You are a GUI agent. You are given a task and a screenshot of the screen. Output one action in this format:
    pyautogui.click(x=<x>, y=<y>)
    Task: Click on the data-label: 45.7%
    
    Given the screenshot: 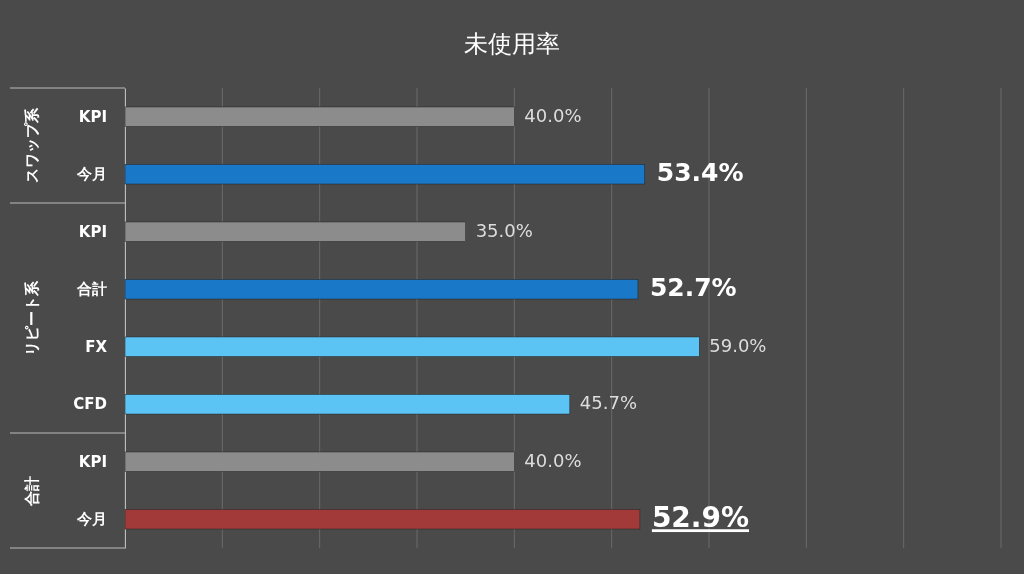 What is the action you would take?
    pyautogui.click(x=608, y=403)
    